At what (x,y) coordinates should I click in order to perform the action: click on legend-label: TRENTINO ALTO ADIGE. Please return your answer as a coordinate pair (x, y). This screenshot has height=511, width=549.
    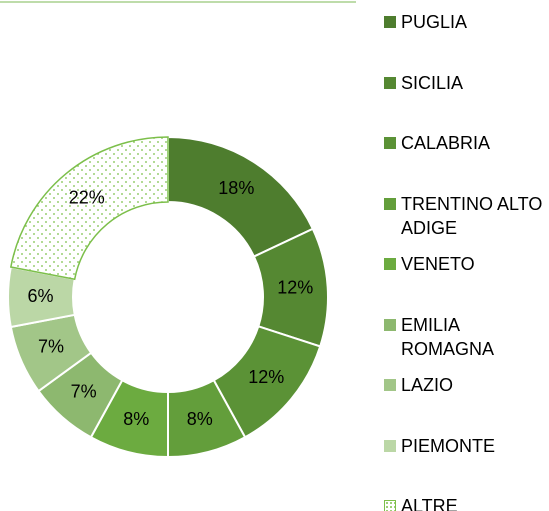
    Looking at the image, I should click on (472, 215).